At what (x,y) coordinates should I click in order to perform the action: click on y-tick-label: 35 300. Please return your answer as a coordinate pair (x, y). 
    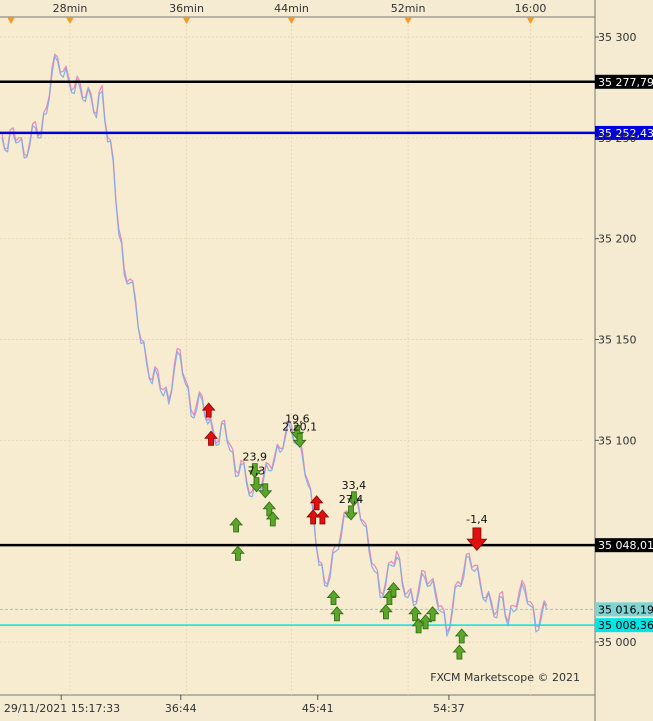
    Looking at the image, I should click on (617, 37).